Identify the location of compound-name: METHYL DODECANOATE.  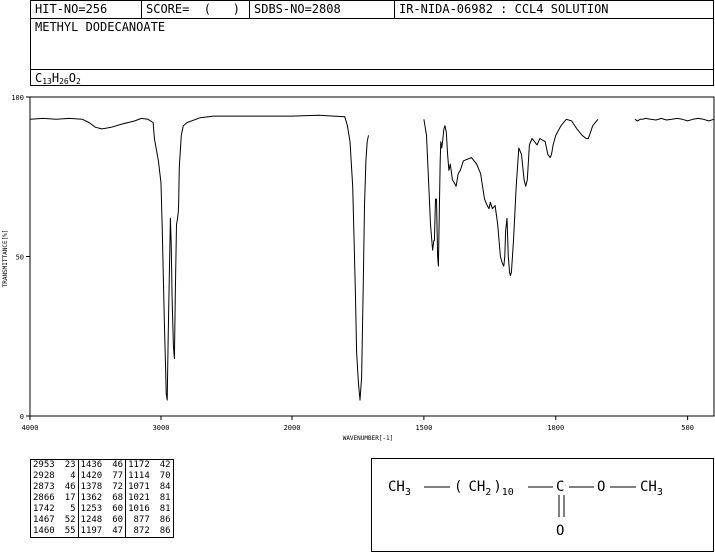
(100, 27).